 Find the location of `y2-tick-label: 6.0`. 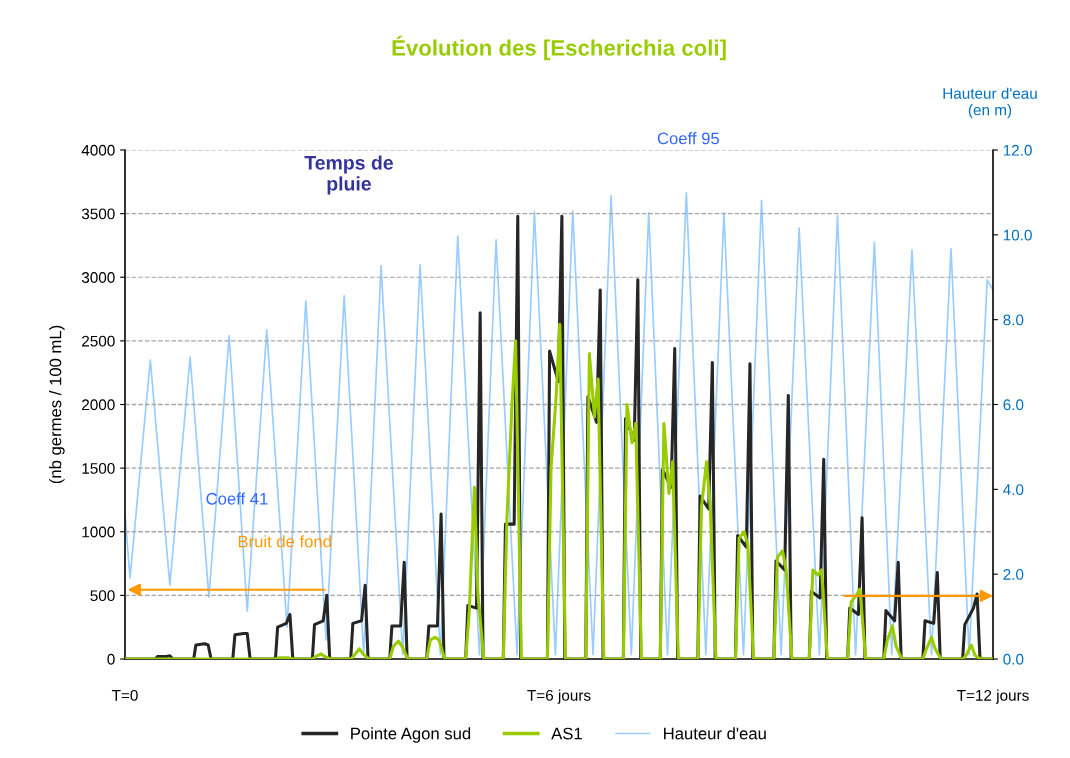

y2-tick-label: 6.0 is located at coordinates (1013, 405).